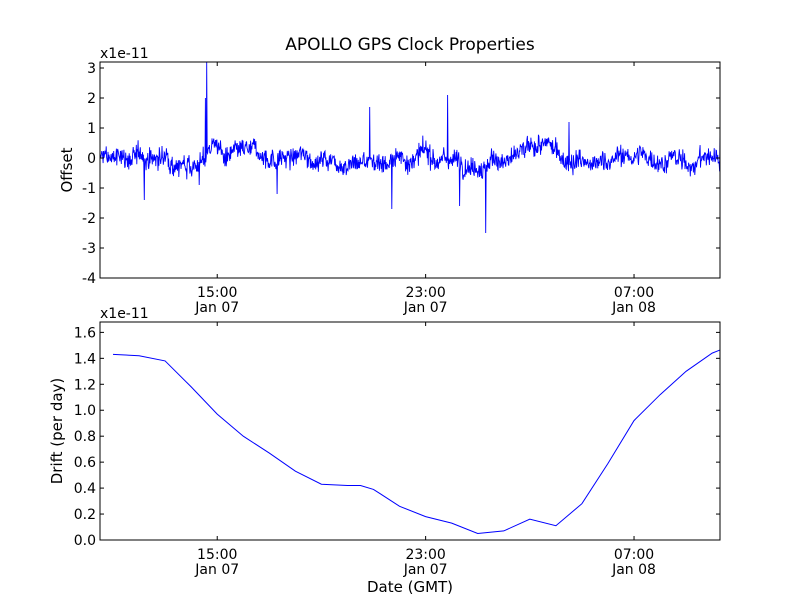 Image resolution: width=800 pixels, height=600 pixels. Describe the element at coordinates (91, 159) in the screenshot. I see `y-tick-label: 0` at that location.